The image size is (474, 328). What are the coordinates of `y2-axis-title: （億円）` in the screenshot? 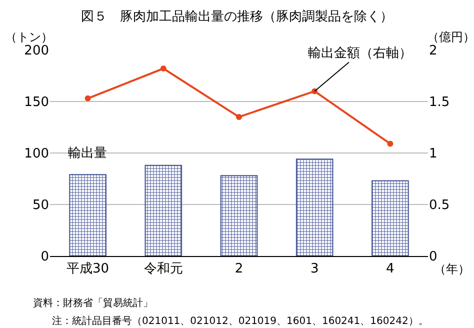 It's located at (450, 37).